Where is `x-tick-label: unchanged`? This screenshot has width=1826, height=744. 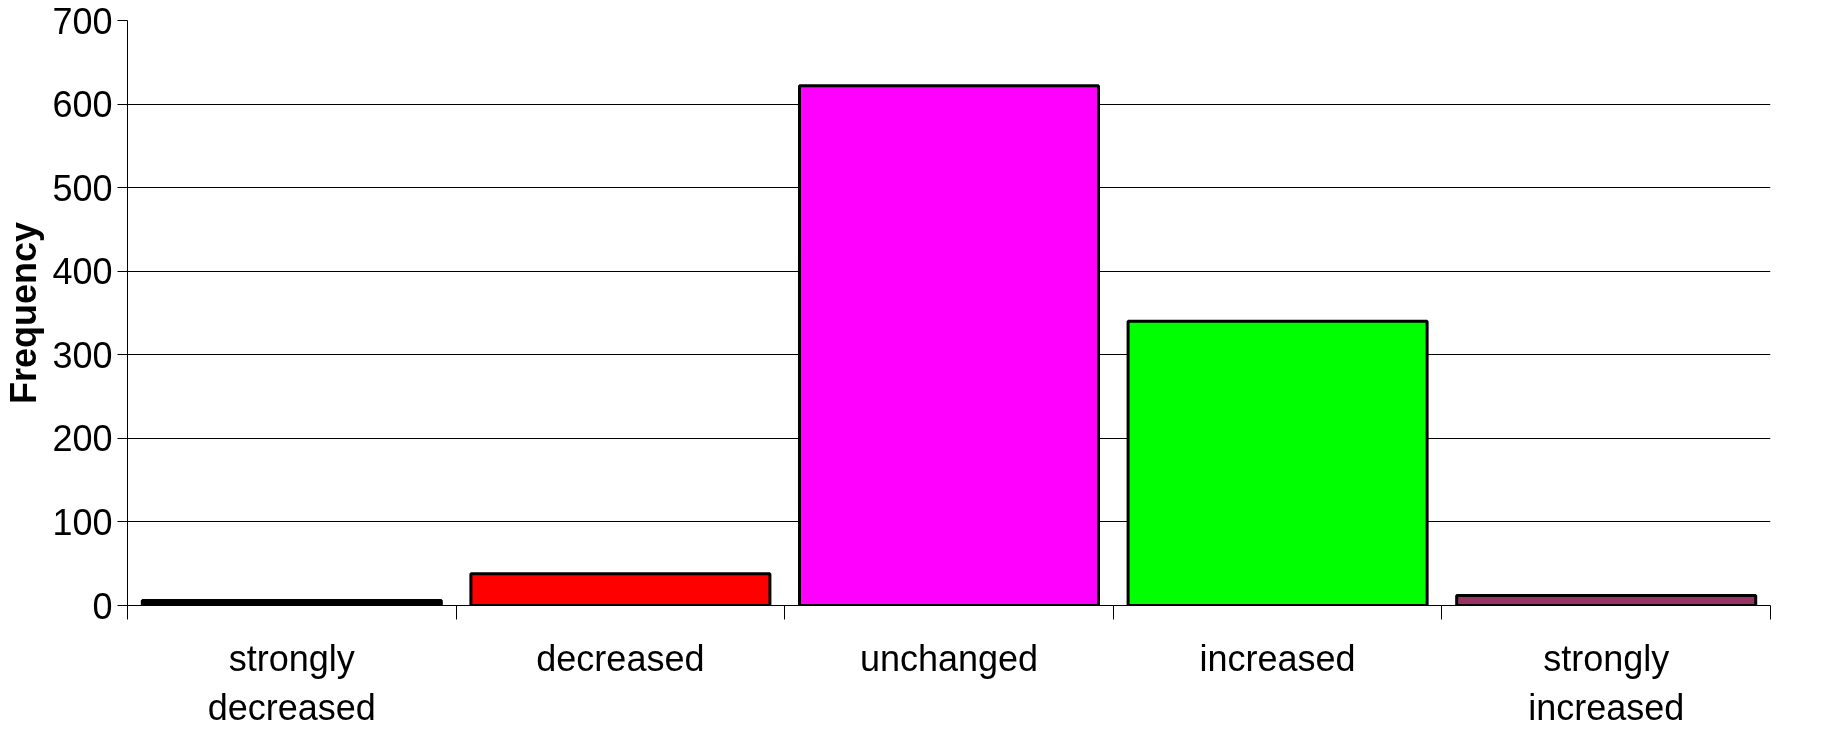
x-tick-label: unchanged is located at coordinates (949, 658).